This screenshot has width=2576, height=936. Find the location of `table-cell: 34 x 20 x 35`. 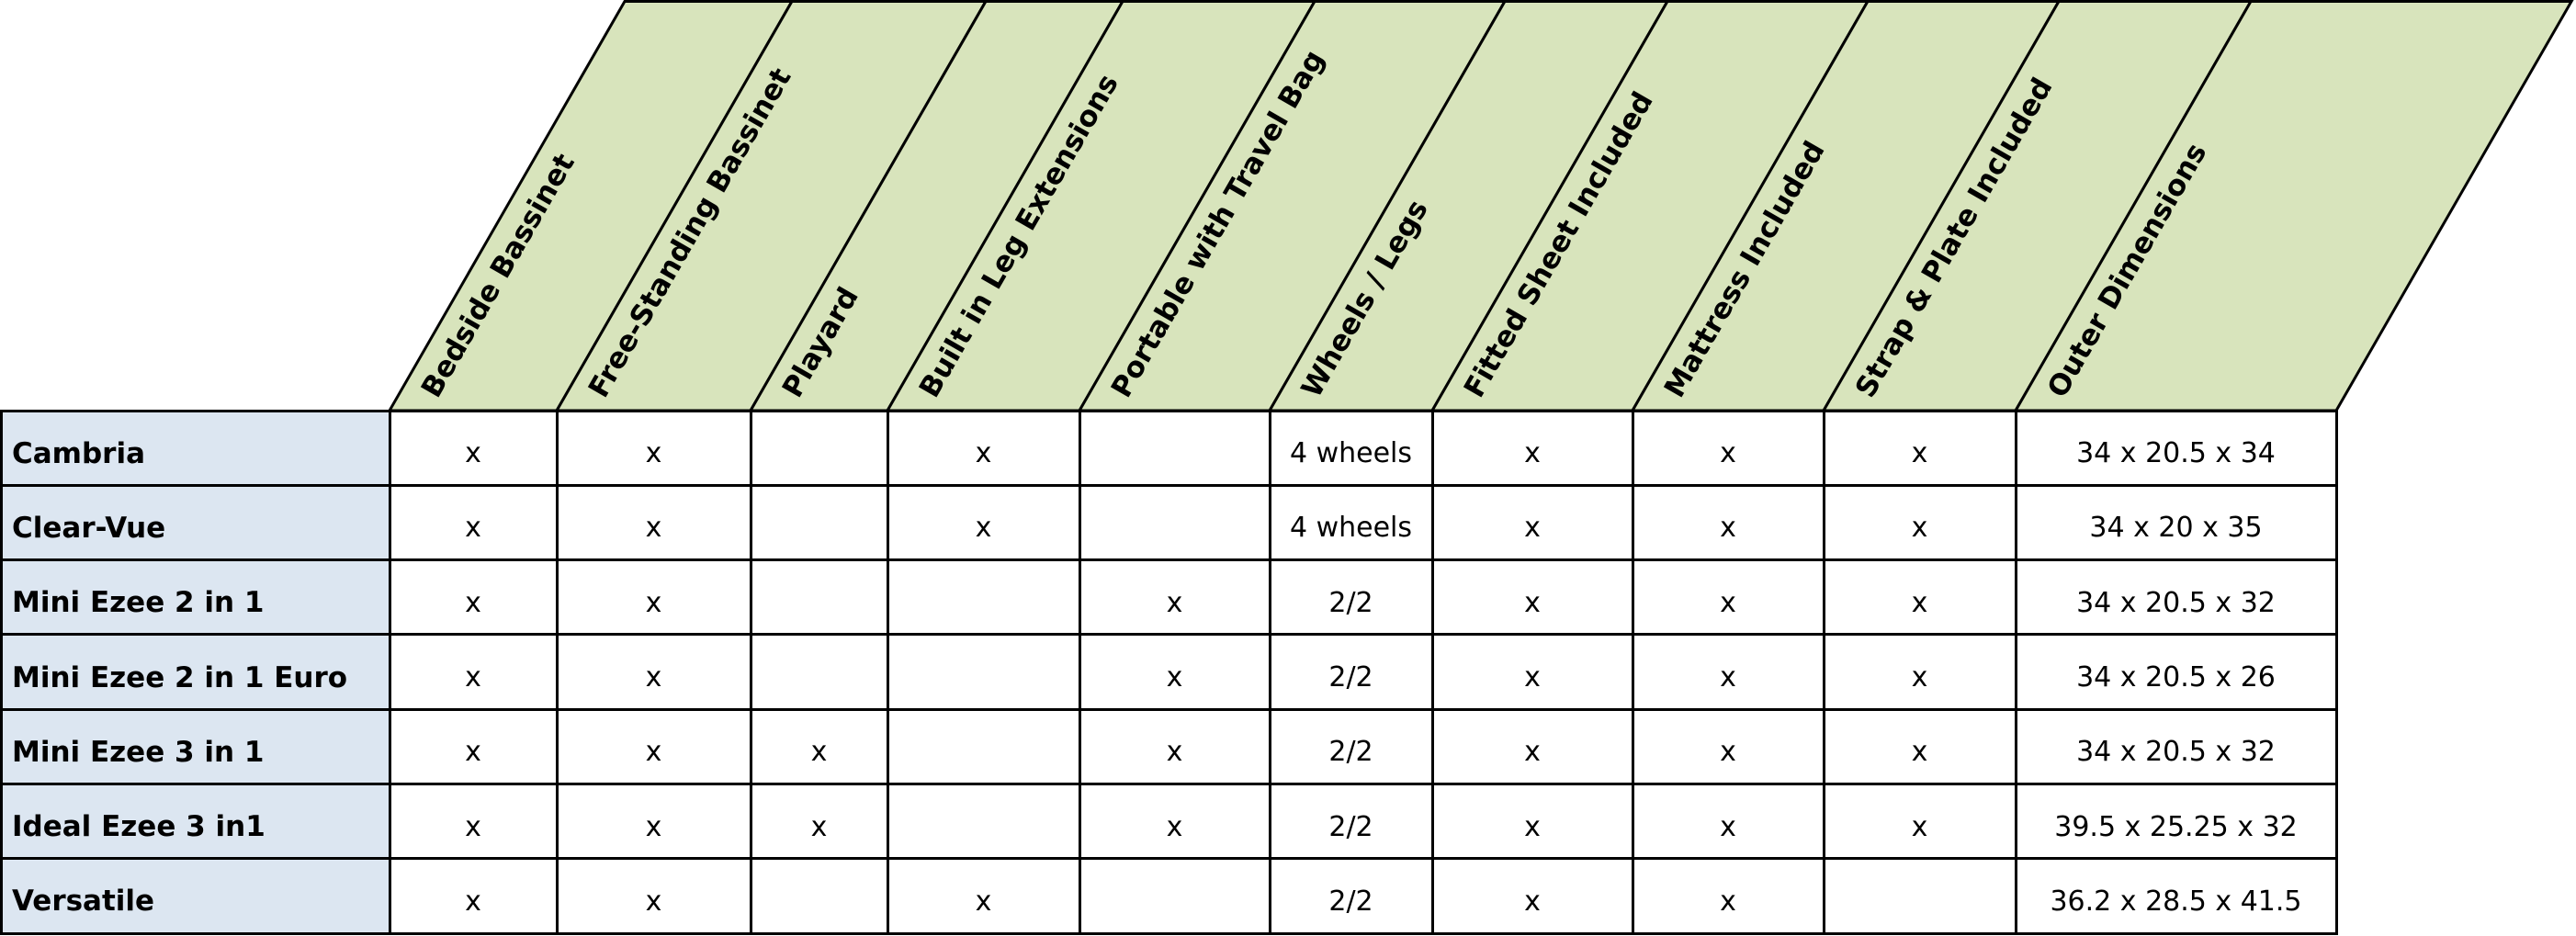

table-cell: 34 x 20 x 35 is located at coordinates (2176, 522).